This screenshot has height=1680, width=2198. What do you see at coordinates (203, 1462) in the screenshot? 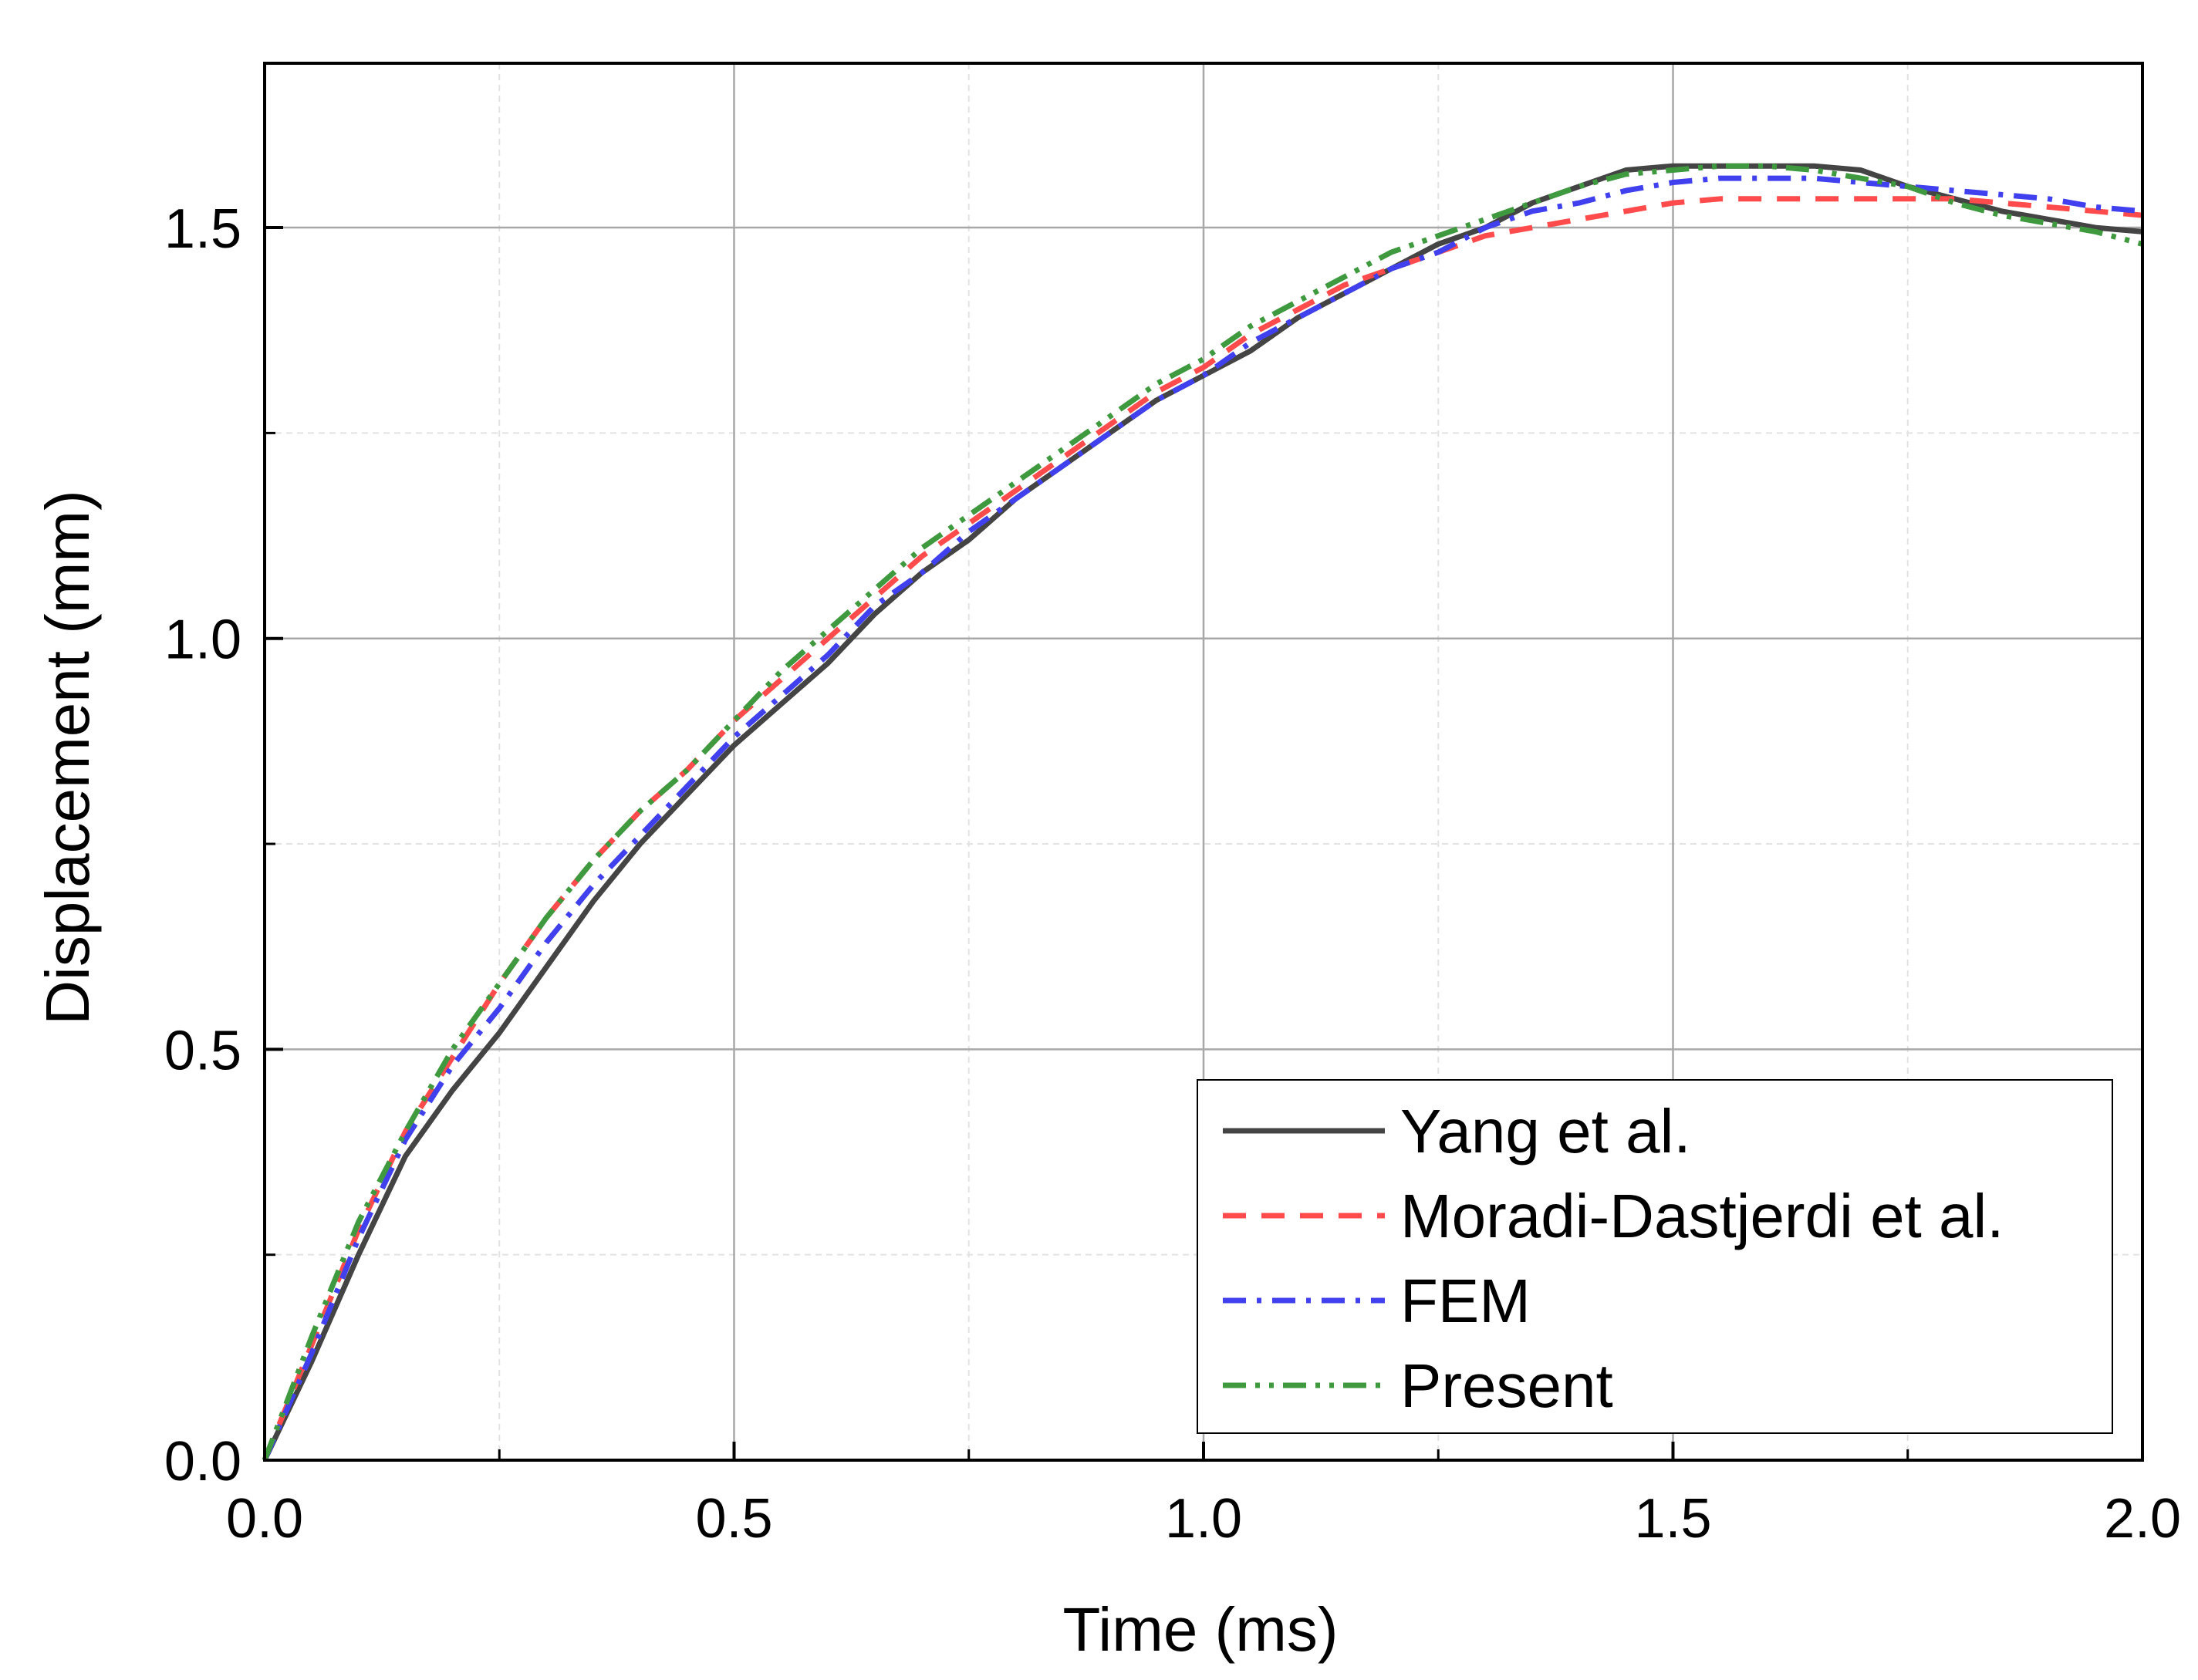
I see `y-tick-label: 0.0` at bounding box center [203, 1462].